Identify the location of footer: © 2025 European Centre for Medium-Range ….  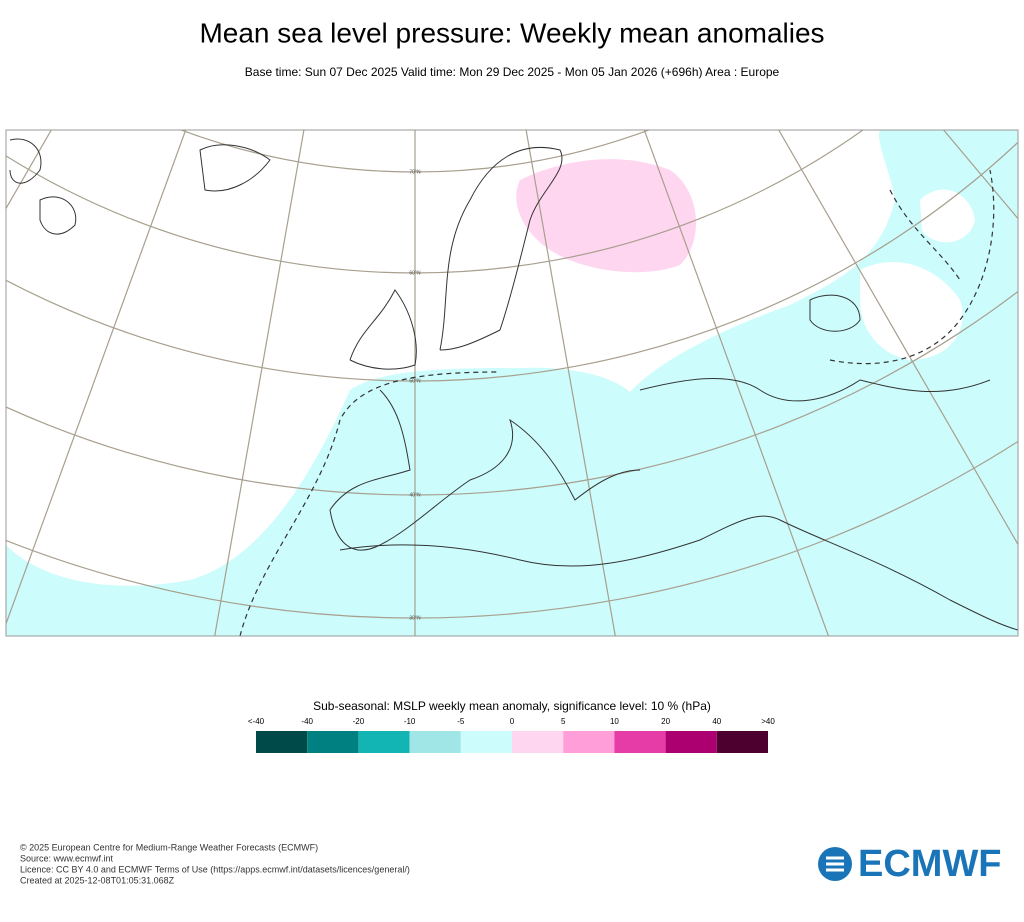
(215, 863).